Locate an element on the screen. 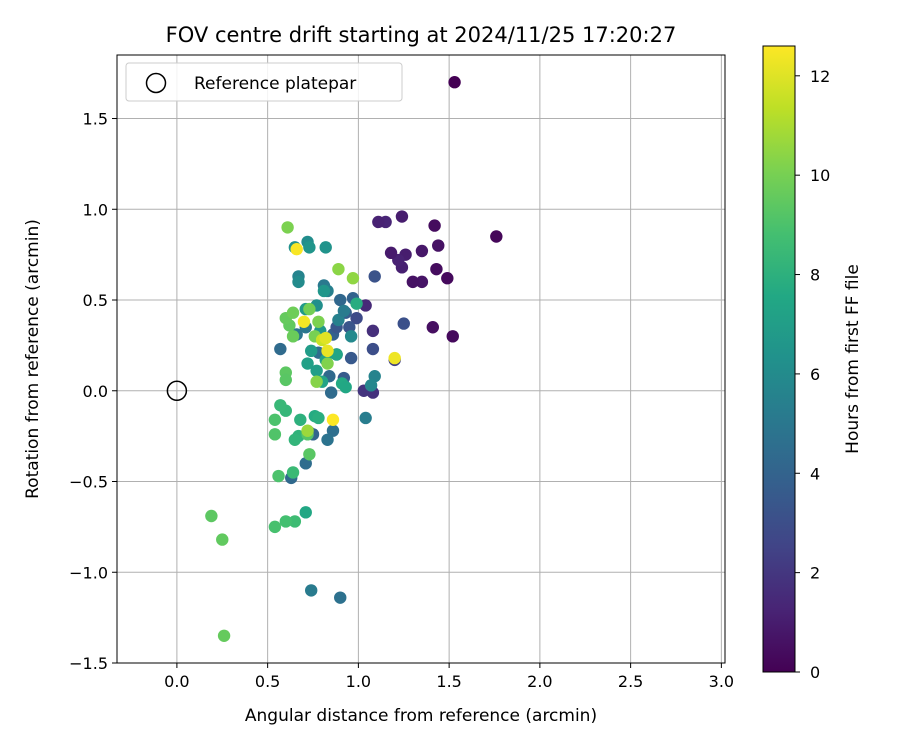 This screenshot has height=750, width=900. x-tick-label: 0.0 is located at coordinates (176, 681).